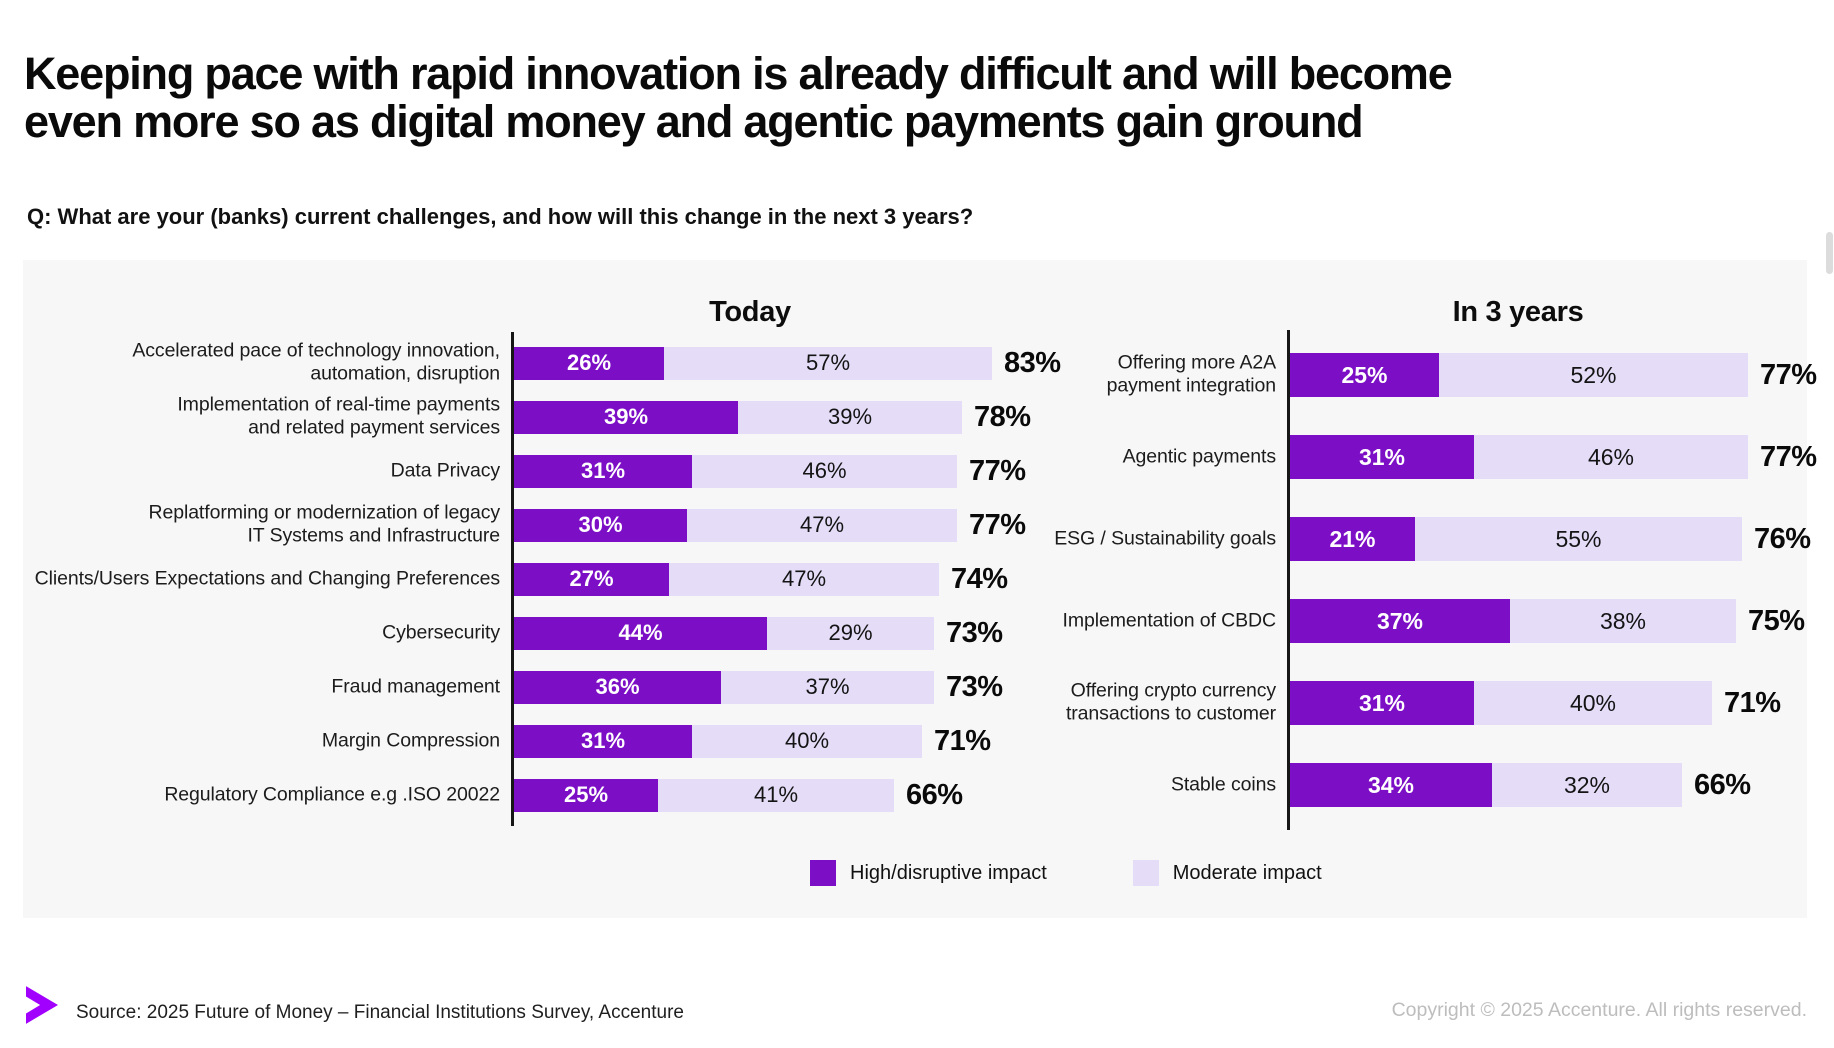 The width and height of the screenshot is (1834, 1048). What do you see at coordinates (948, 872) in the screenshot?
I see `legend-label-high-impact: High/disruptive impact` at bounding box center [948, 872].